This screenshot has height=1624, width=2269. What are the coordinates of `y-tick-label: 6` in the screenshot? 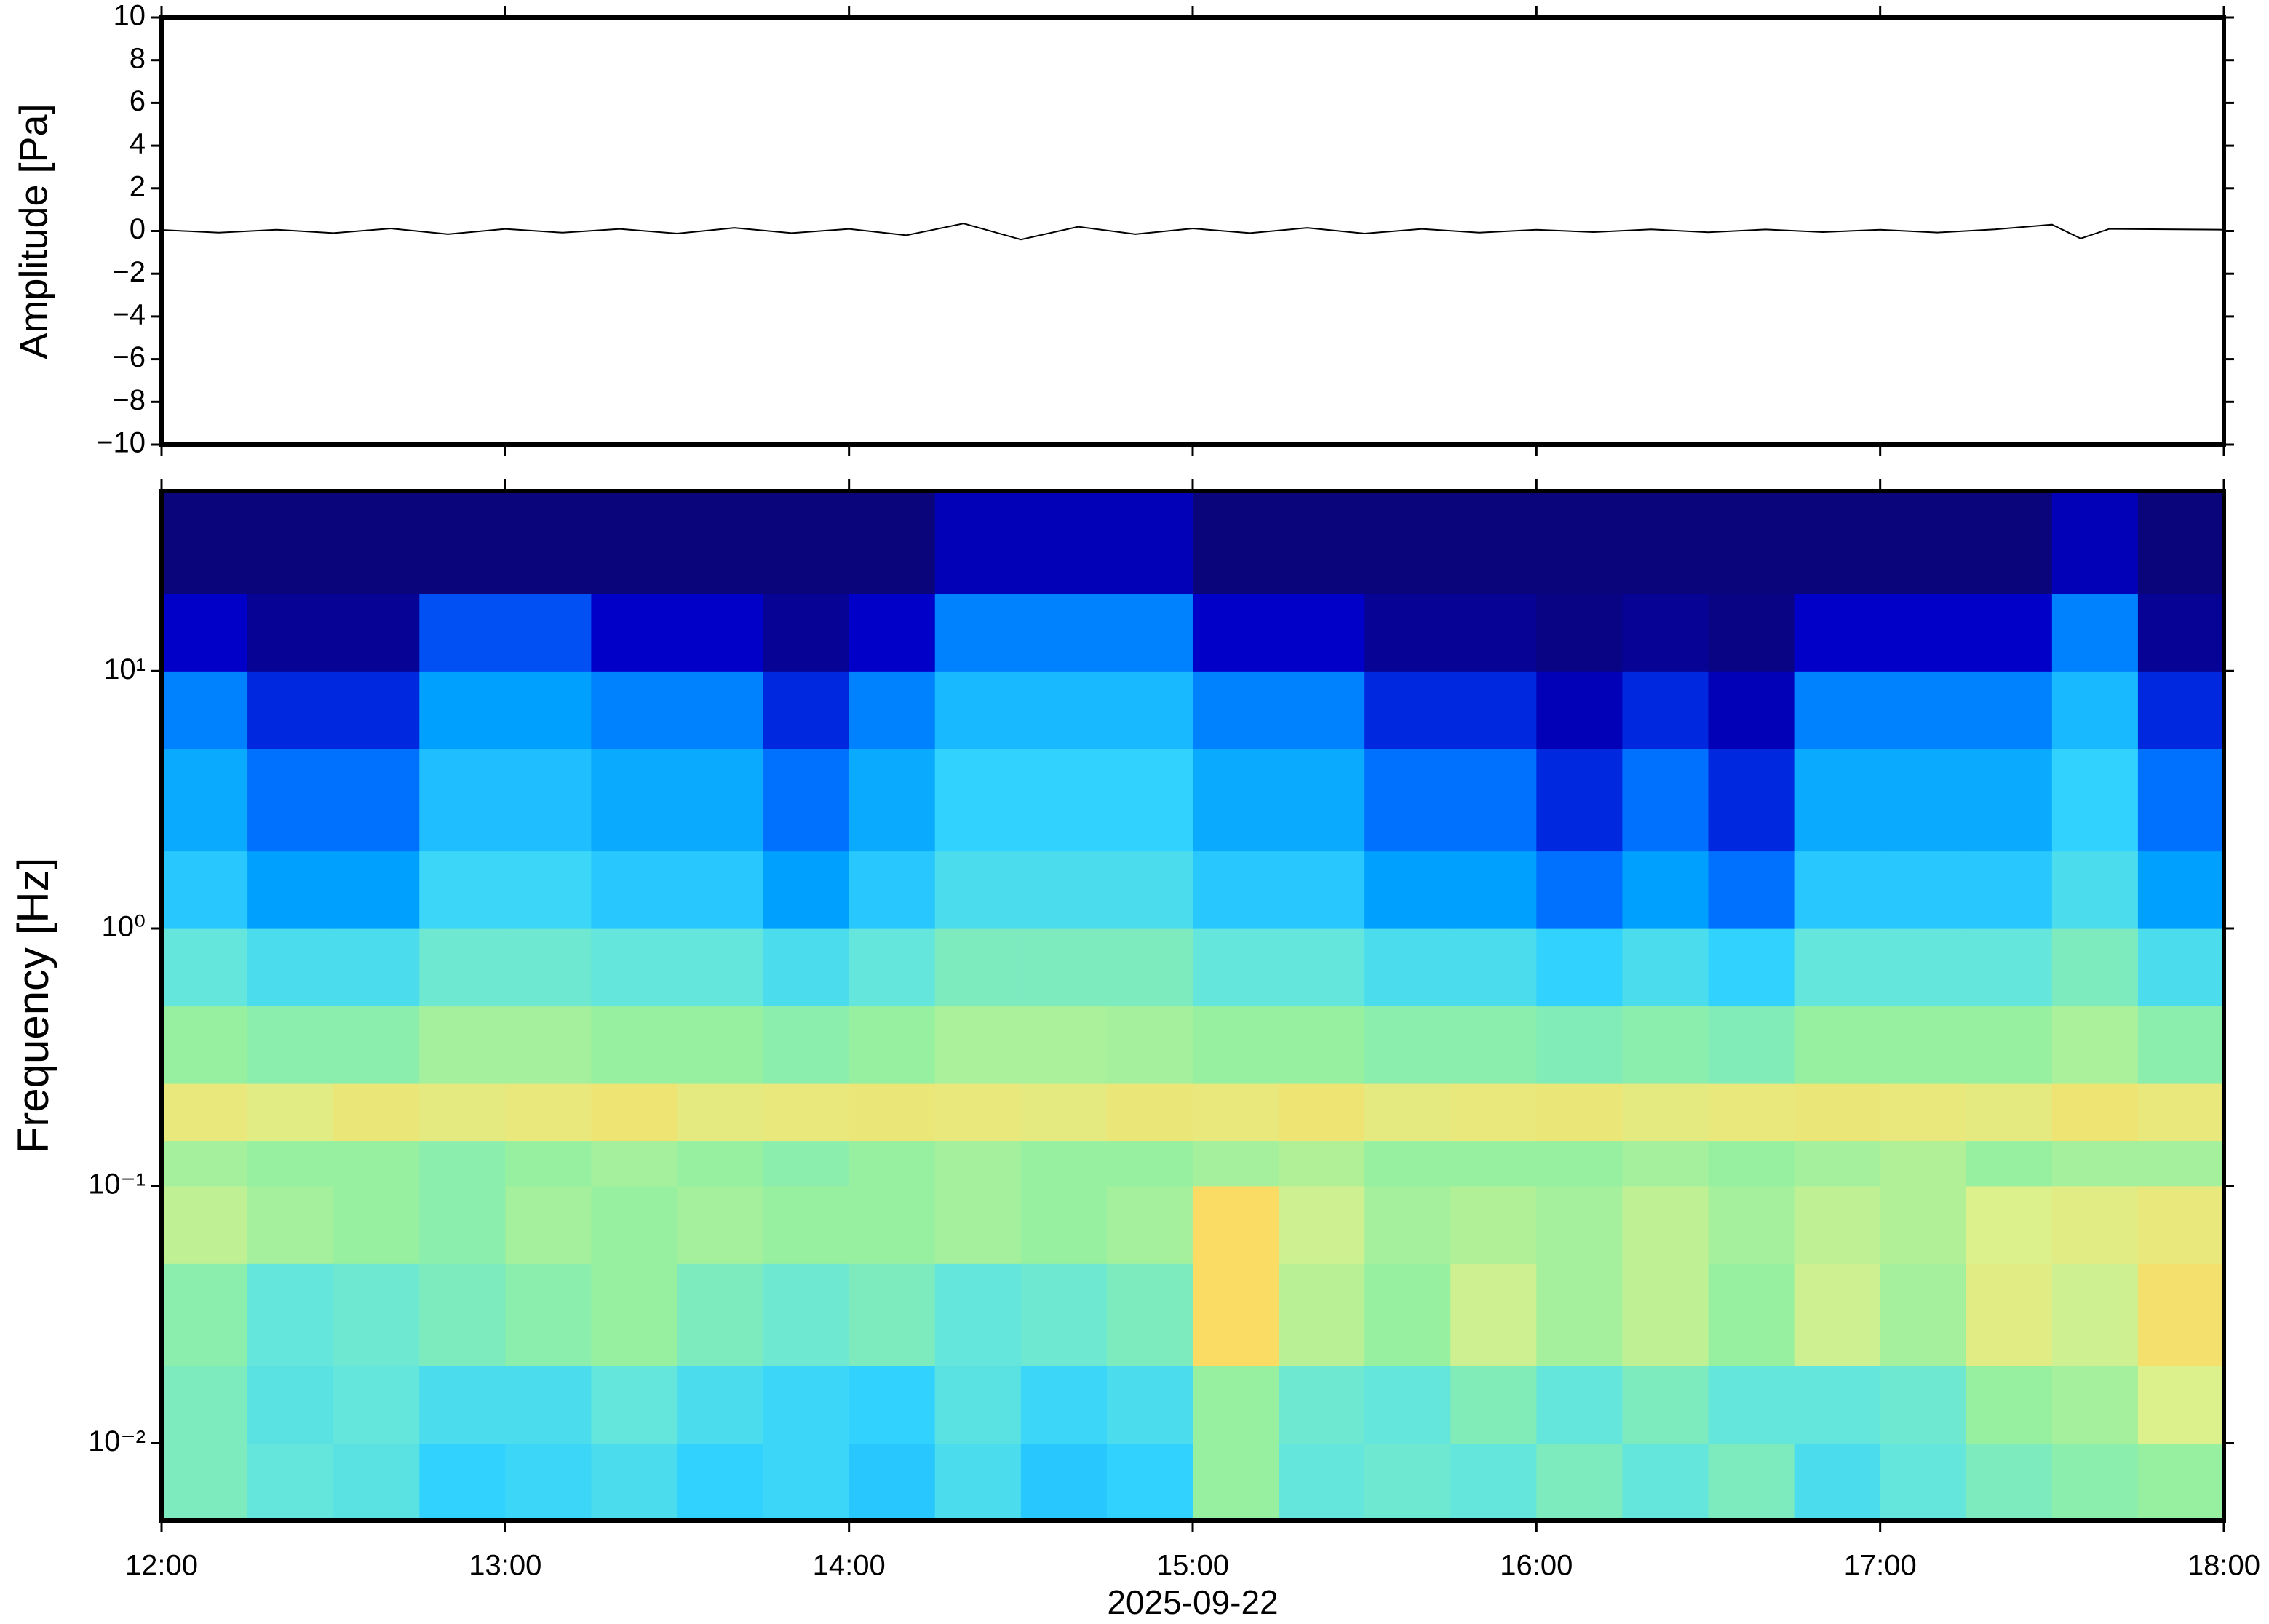 It's located at (138, 101).